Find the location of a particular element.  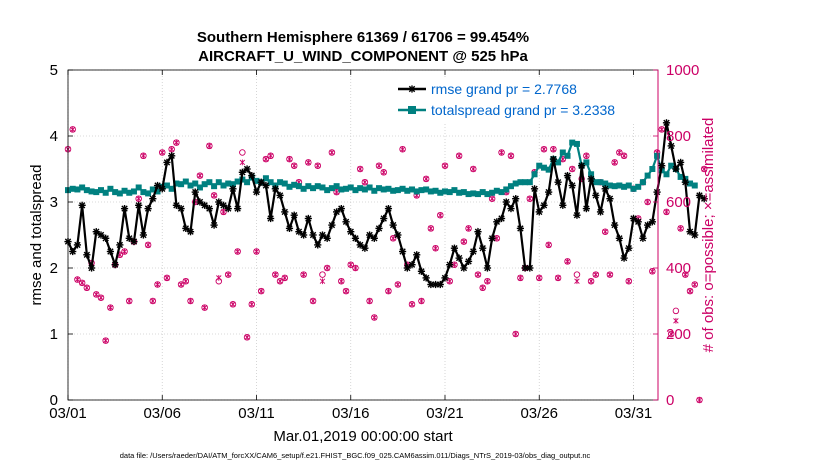

right-y-tick-label: 600 is located at coordinates (678, 202).